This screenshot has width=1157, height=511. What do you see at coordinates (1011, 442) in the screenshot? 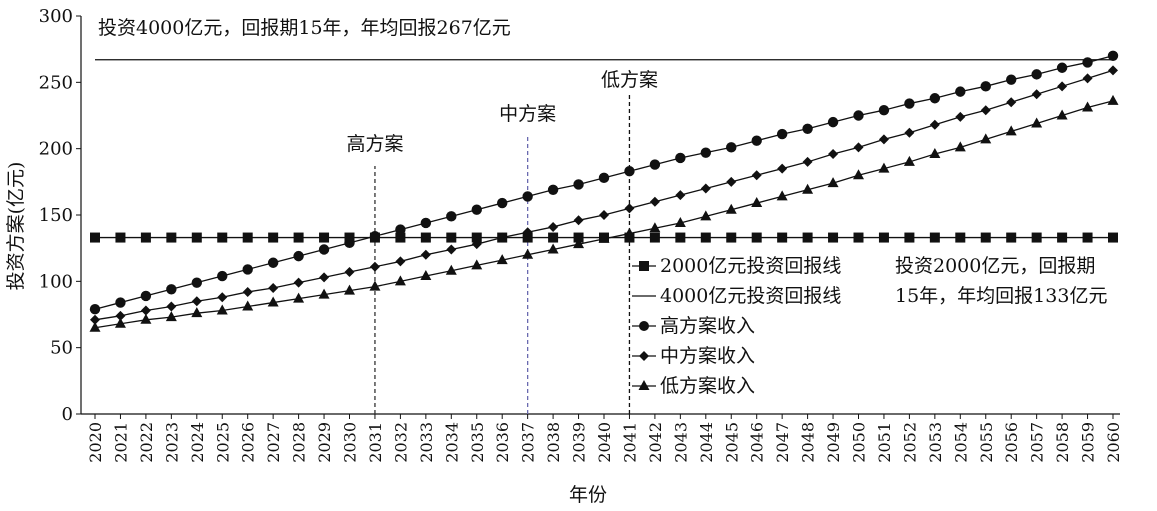
I see `x-tick-label: 2056` at bounding box center [1011, 442].